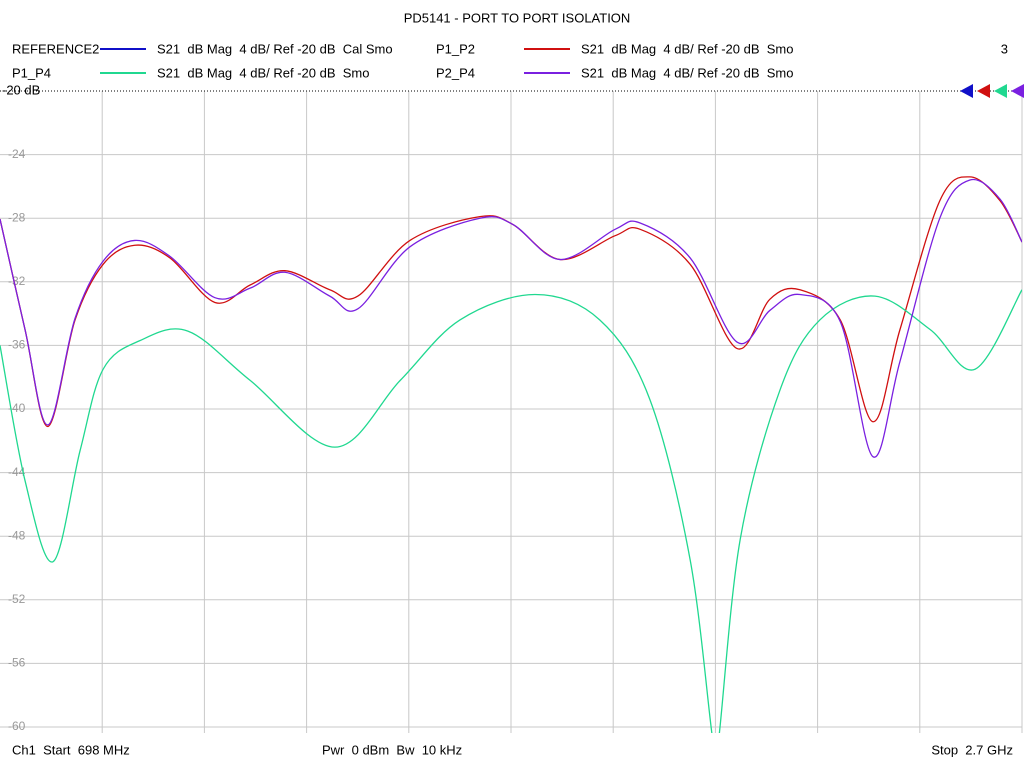 Image resolution: width=1024 pixels, height=768 pixels. What do you see at coordinates (71, 749) in the screenshot?
I see `footer-left: Ch1 Start 698 MHz` at bounding box center [71, 749].